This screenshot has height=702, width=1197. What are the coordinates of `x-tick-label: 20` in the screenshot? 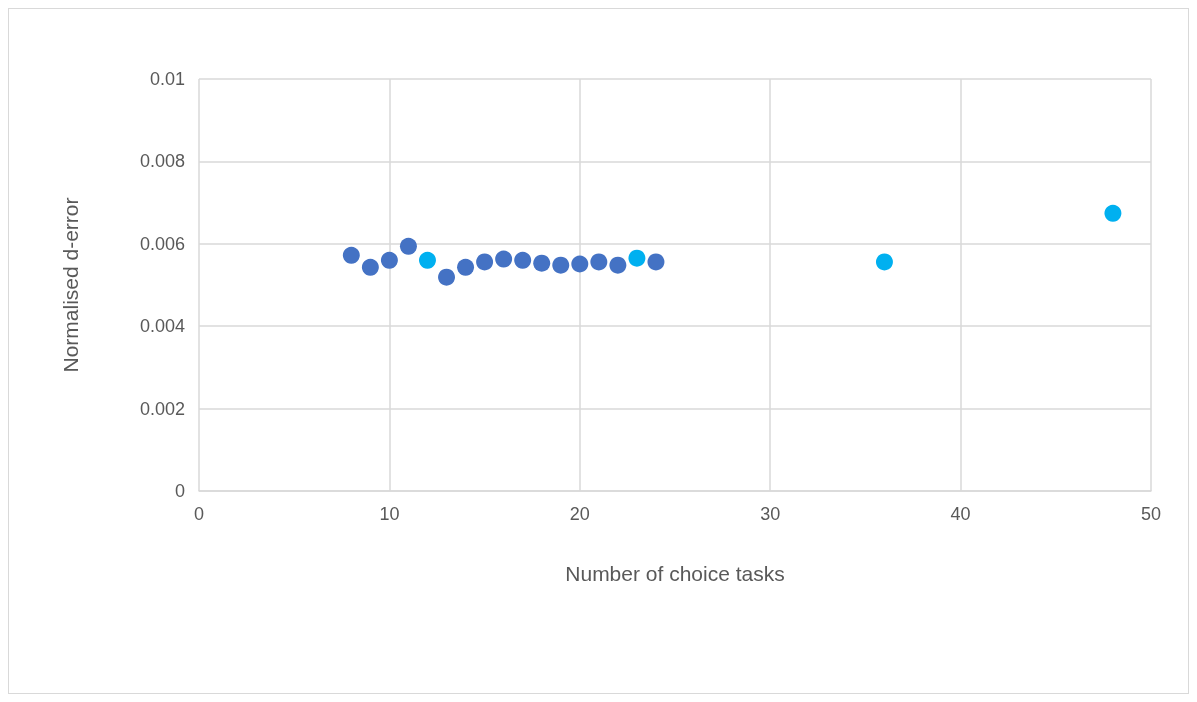 It's located at (579, 514).